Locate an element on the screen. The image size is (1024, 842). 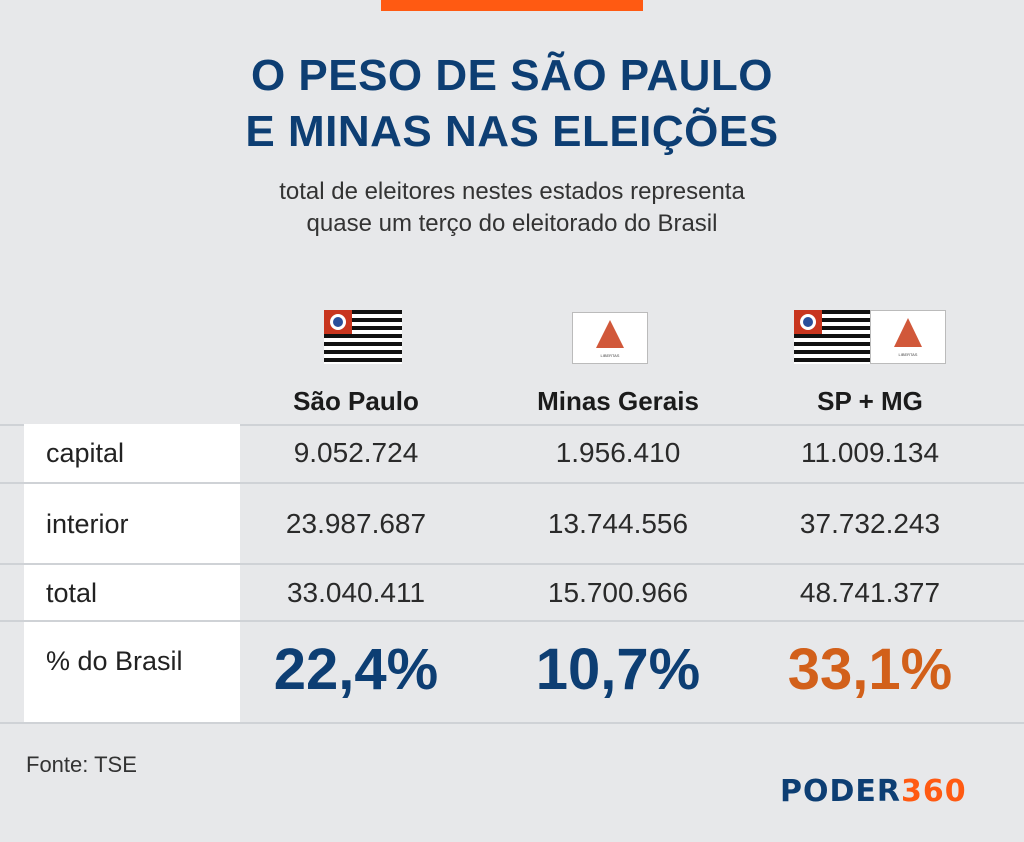
cell-interior-mg: 13.744.556 is located at coordinates (618, 523).